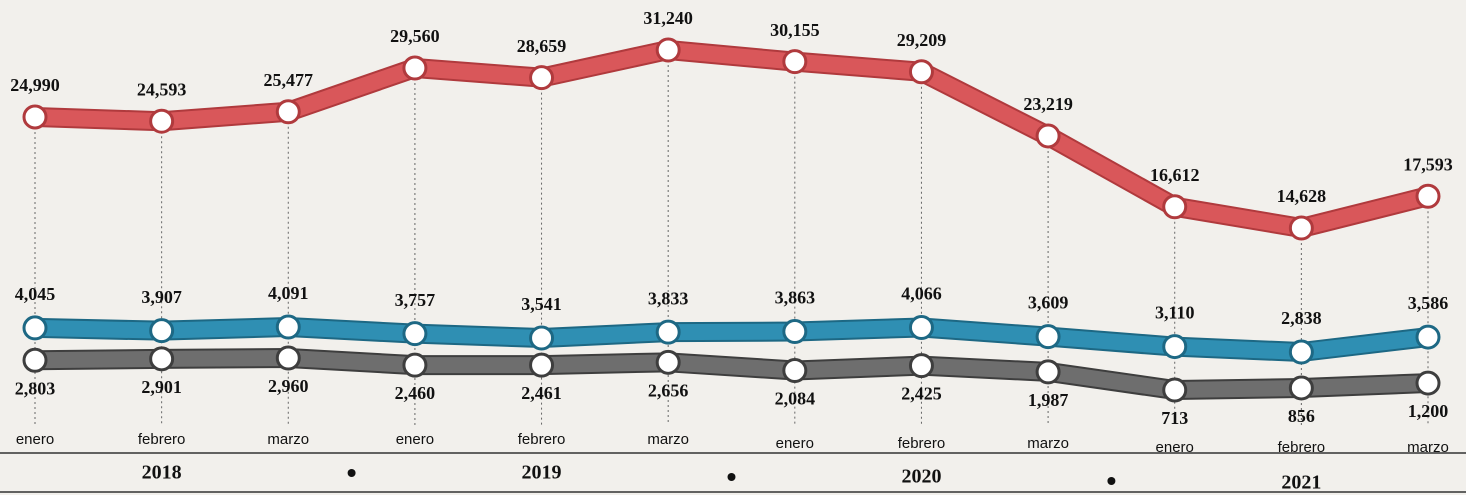 This screenshot has width=1466, height=495. Describe the element at coordinates (542, 46) in the screenshot. I see `data-label: 28,659` at that location.